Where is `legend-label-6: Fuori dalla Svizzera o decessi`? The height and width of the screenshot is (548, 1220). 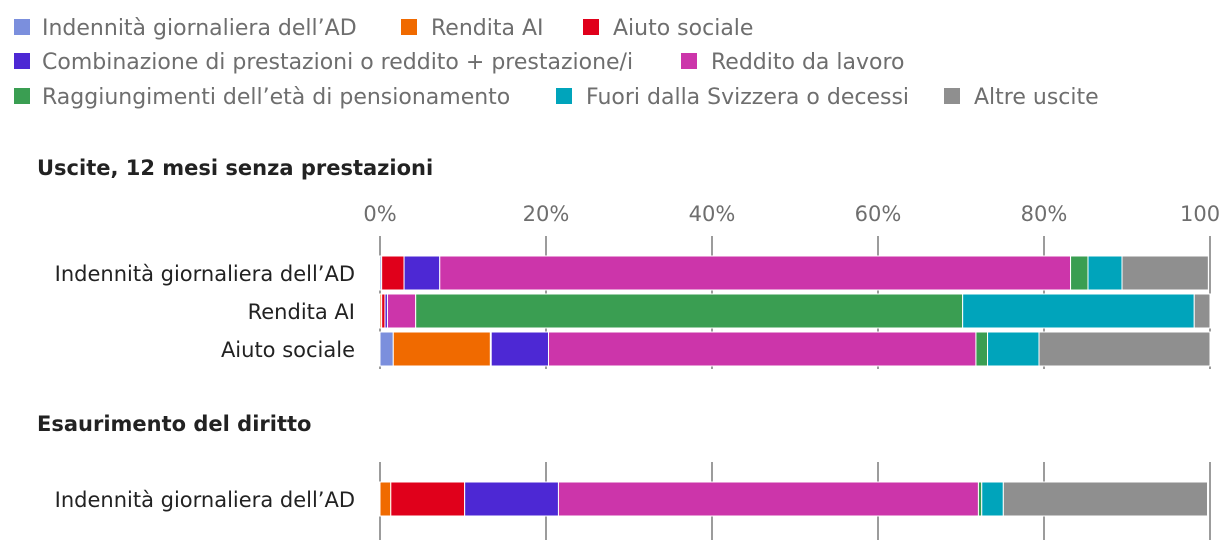 legend-label-6: Fuori dalla Svizzera o decessi is located at coordinates (747, 97).